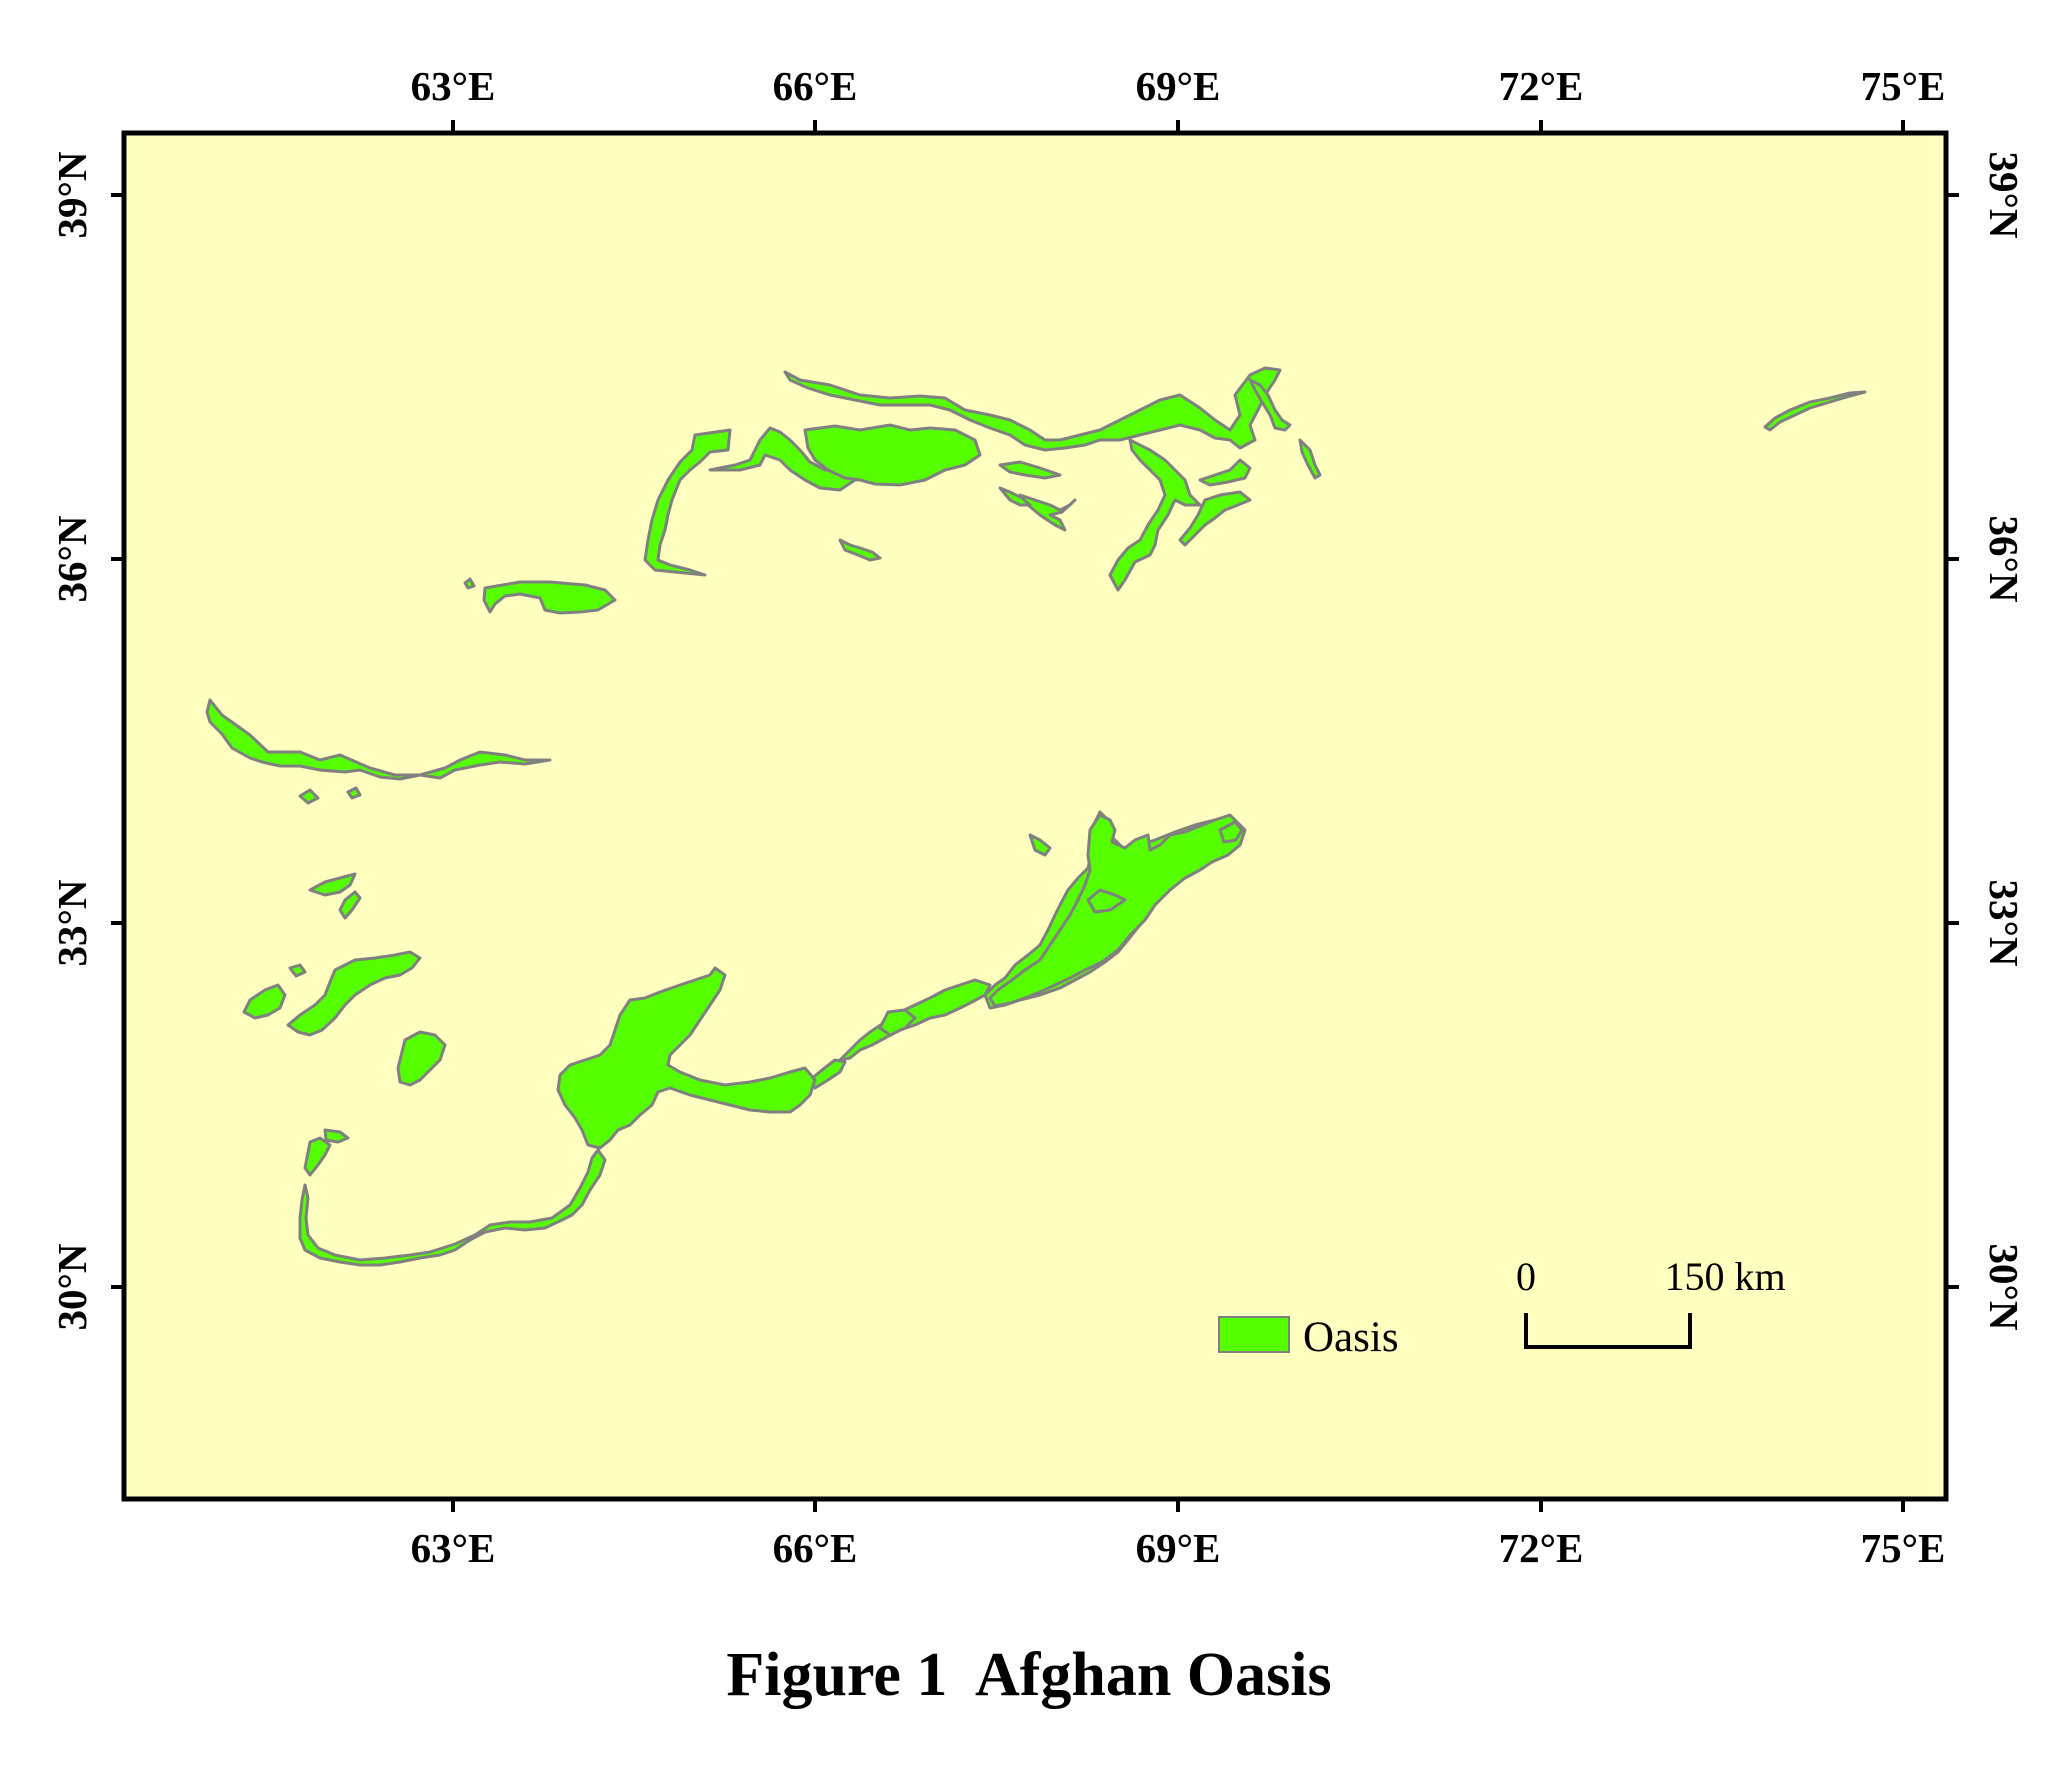 Image resolution: width=2058 pixels, height=1769 pixels. I want to click on longitude-labels-top: 63°E 66°E 69°E 72°E 75°E, so click(1178, 86).